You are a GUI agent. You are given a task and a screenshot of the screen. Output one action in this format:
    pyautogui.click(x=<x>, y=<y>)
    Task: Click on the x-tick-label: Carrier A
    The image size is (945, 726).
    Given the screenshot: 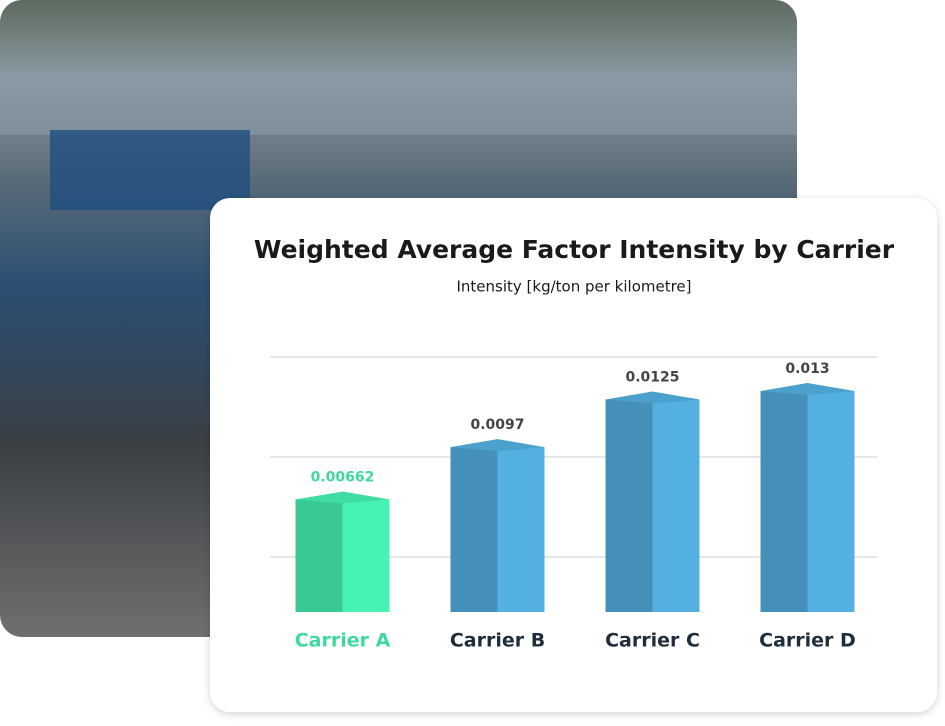 What is the action you would take?
    pyautogui.click(x=343, y=641)
    